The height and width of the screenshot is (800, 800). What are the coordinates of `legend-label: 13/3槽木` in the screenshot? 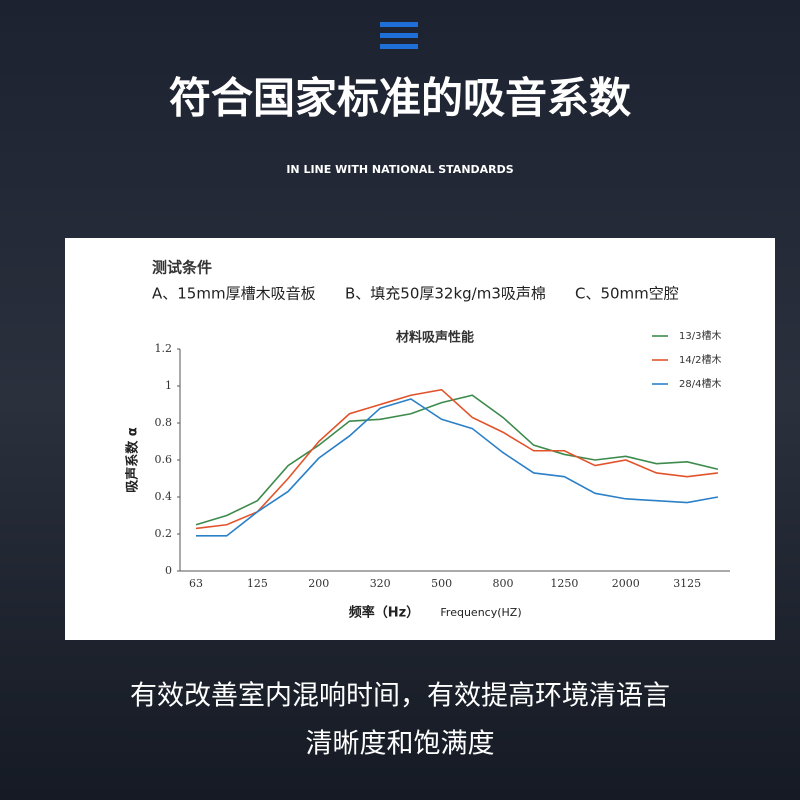 It's located at (700, 335).